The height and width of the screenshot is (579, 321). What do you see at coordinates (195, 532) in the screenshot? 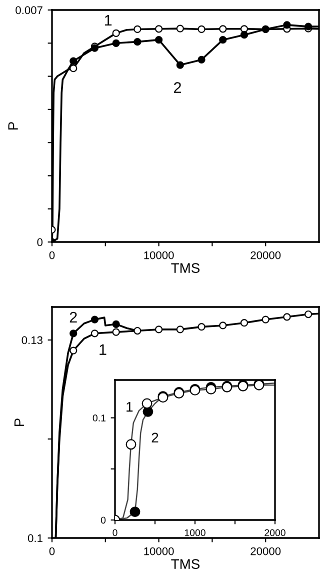
I see `x-tick-label: 1000` at bounding box center [195, 532].